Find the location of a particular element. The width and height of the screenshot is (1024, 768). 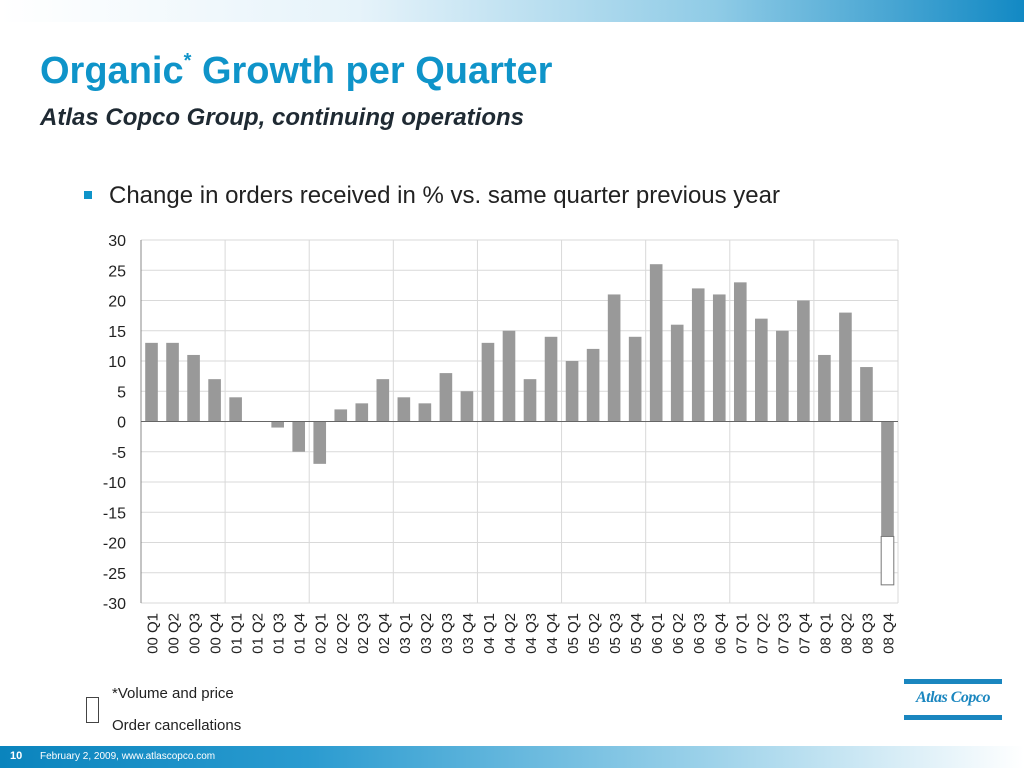

x-tick-label: 04 Q4 is located at coordinates (552, 633).